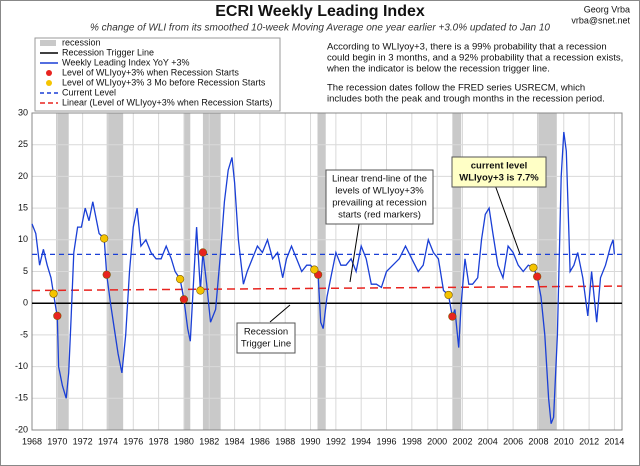 The height and width of the screenshot is (466, 640). I want to click on y-tick-label: -15, so click(21, 398).